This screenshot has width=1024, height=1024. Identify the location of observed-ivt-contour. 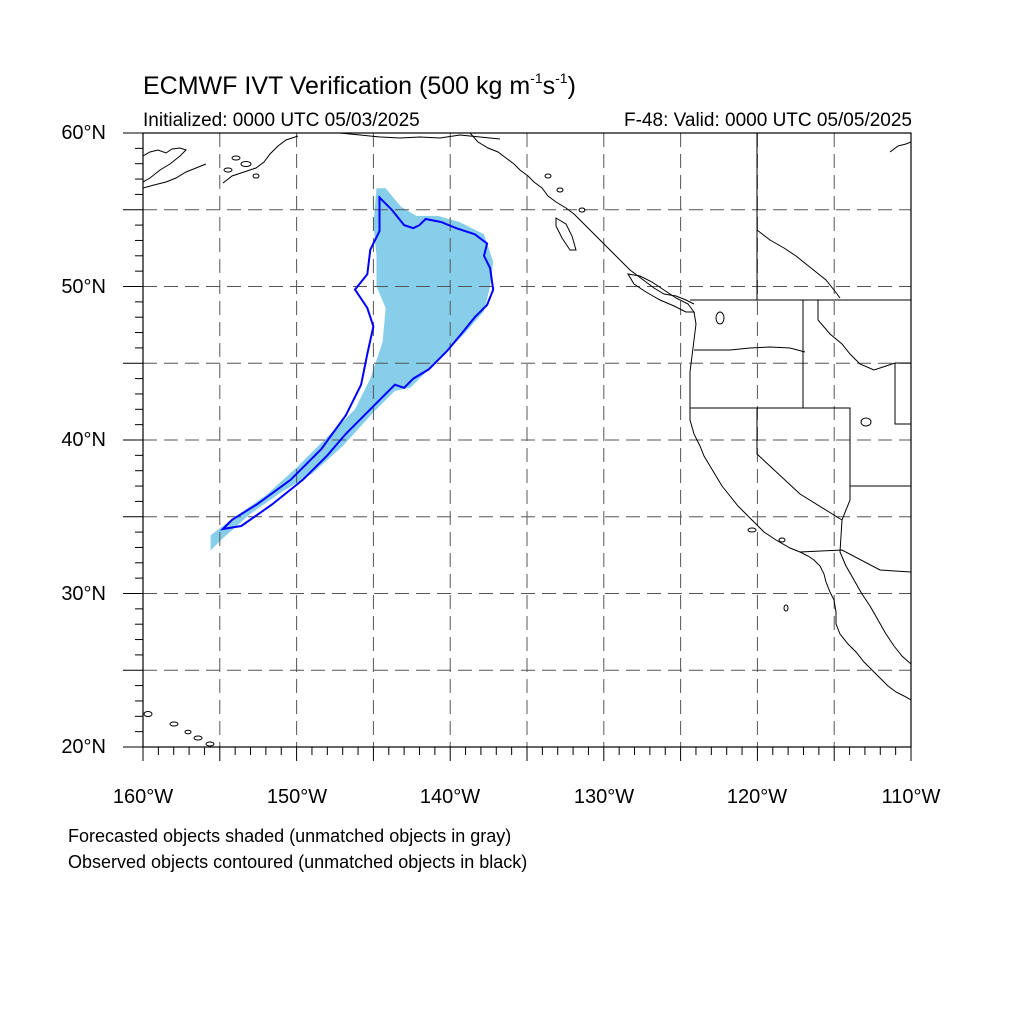
(357, 363).